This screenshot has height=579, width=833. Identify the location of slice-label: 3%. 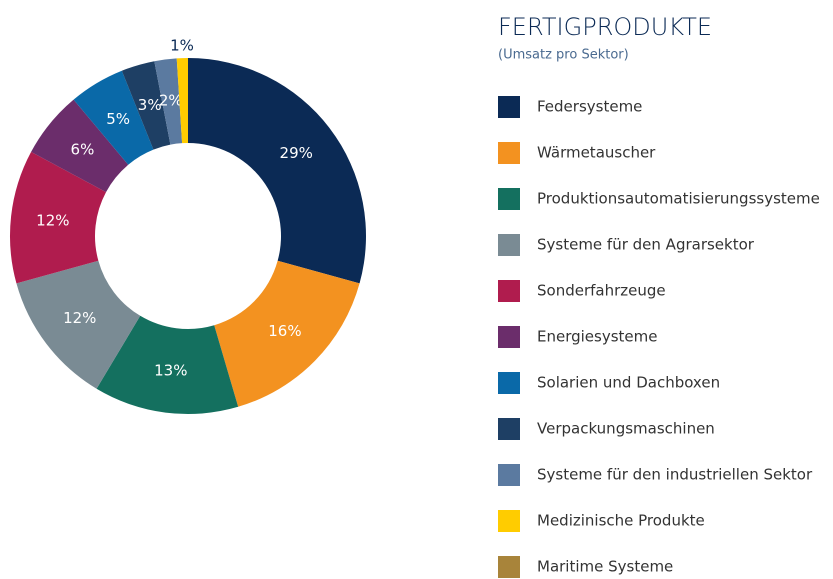
(150, 105).